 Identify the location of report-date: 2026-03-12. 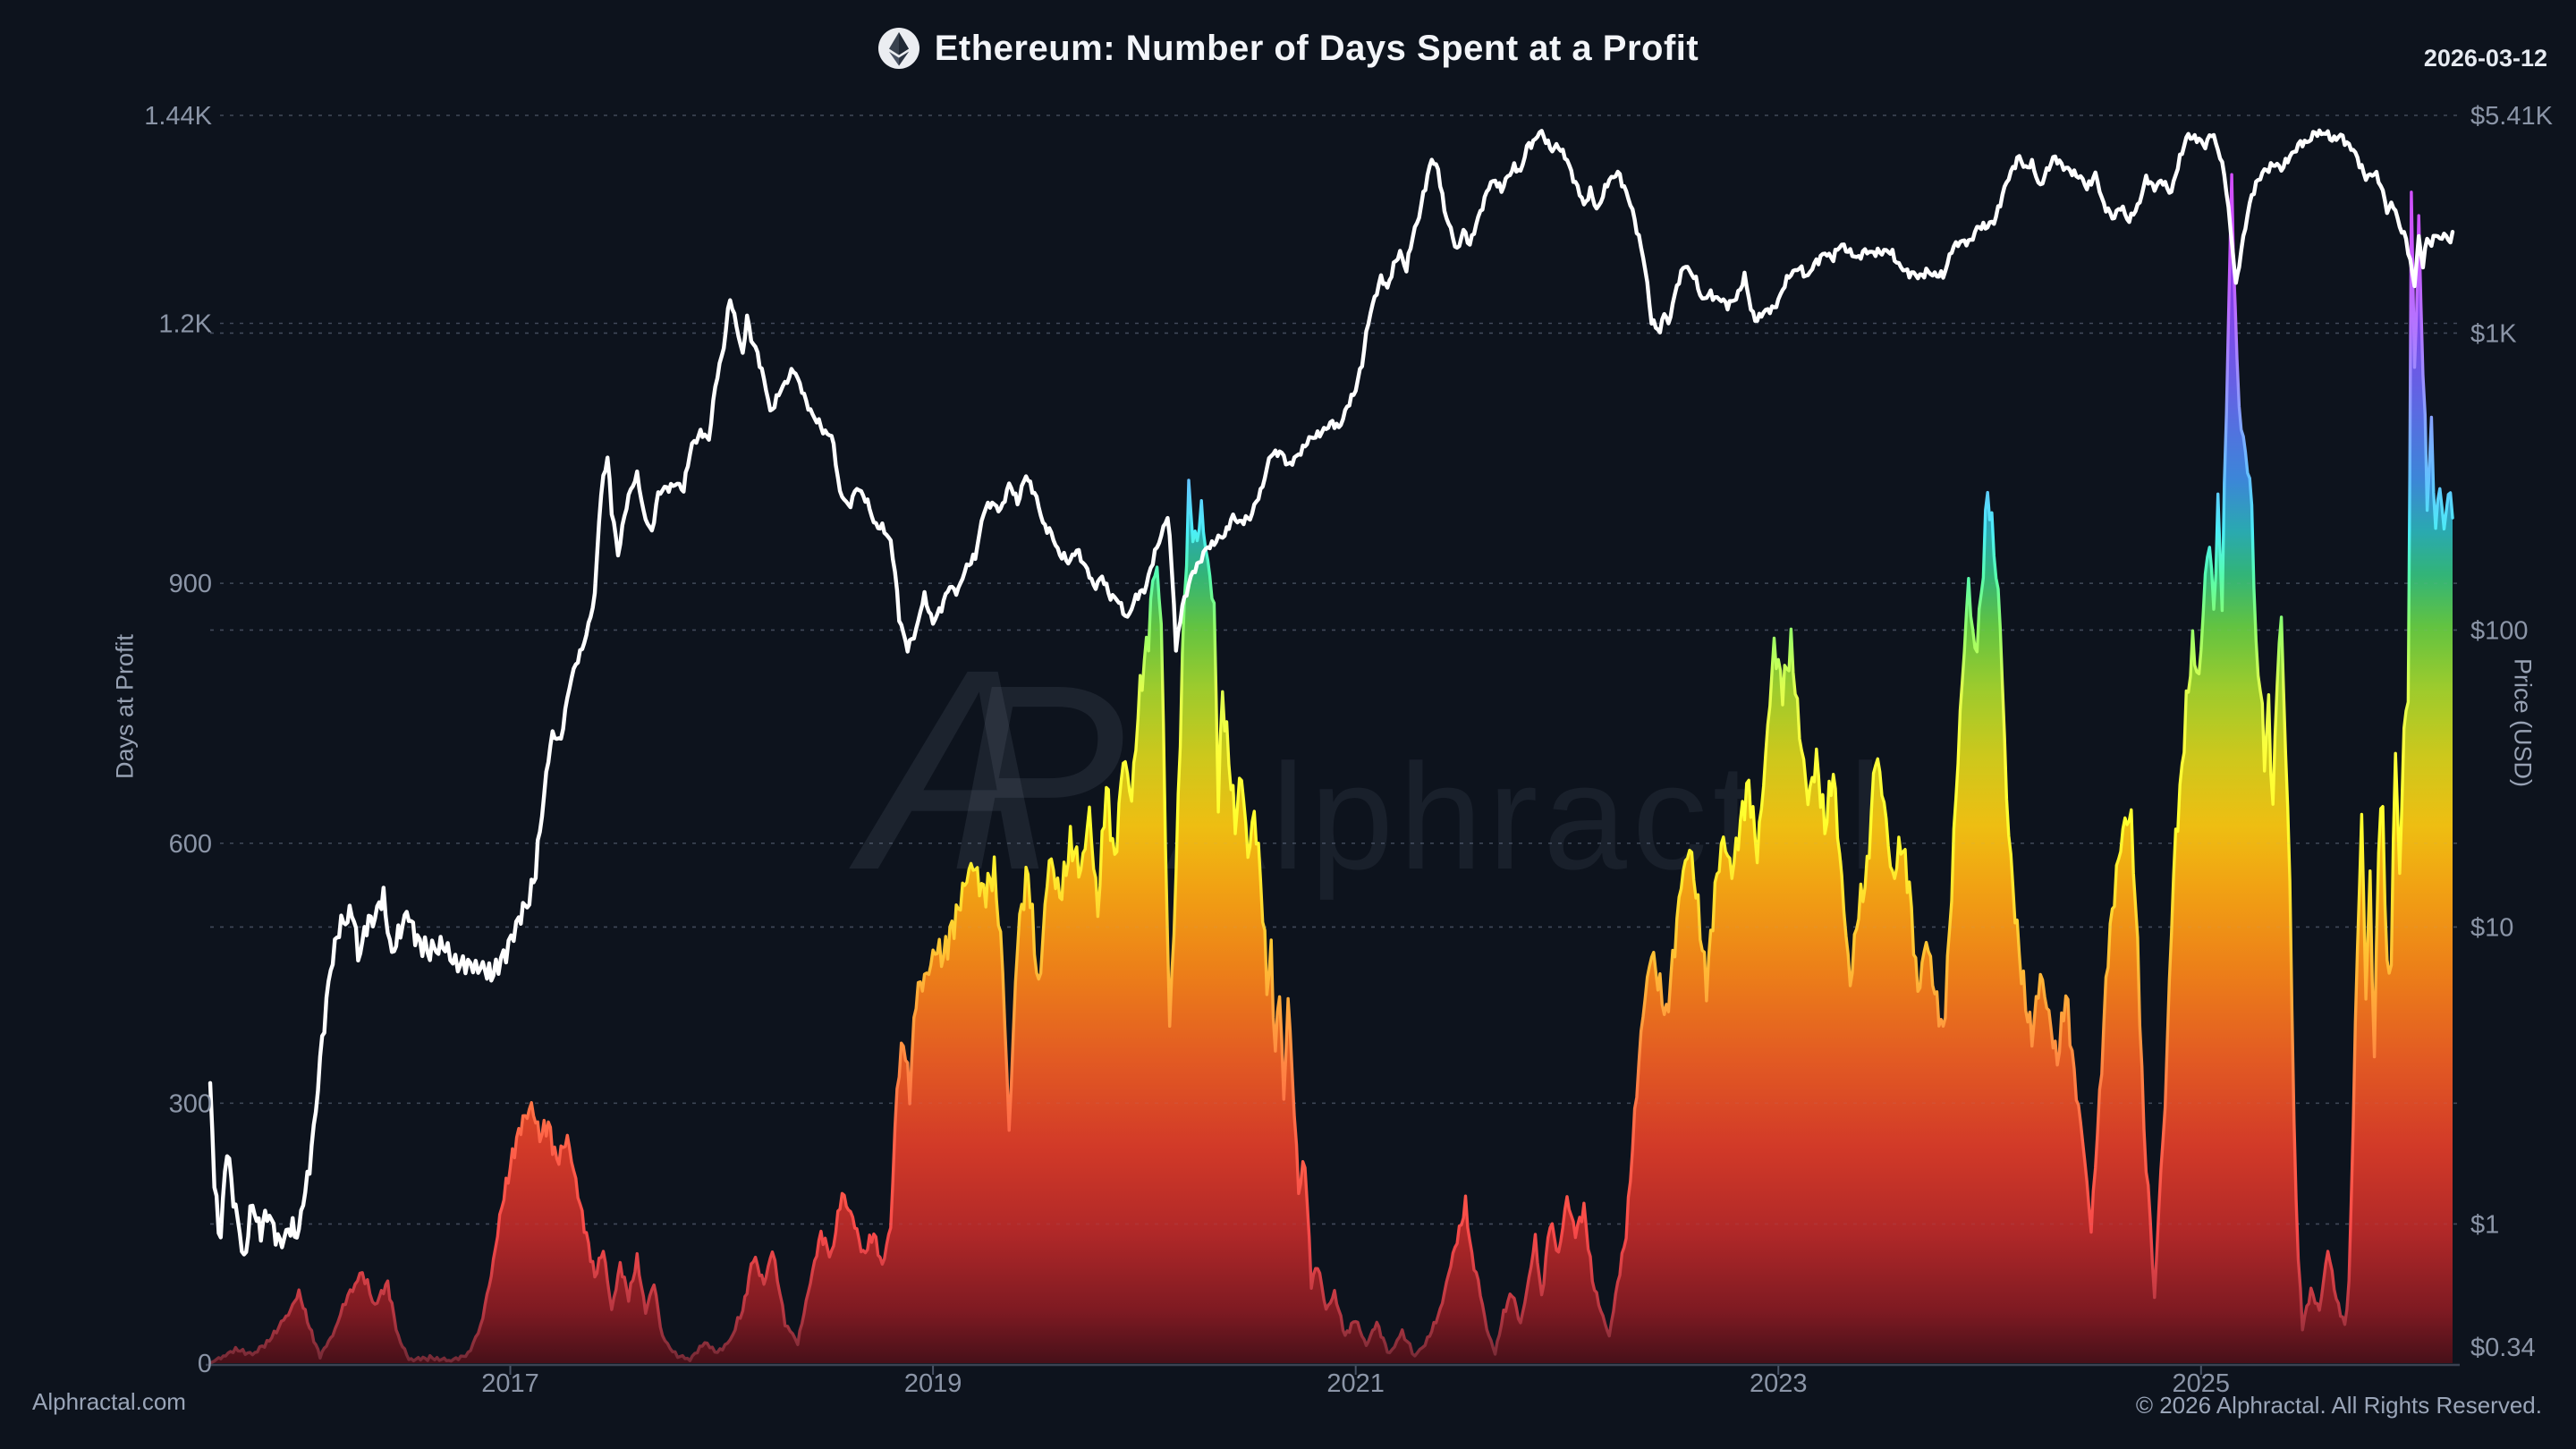
(2485, 58).